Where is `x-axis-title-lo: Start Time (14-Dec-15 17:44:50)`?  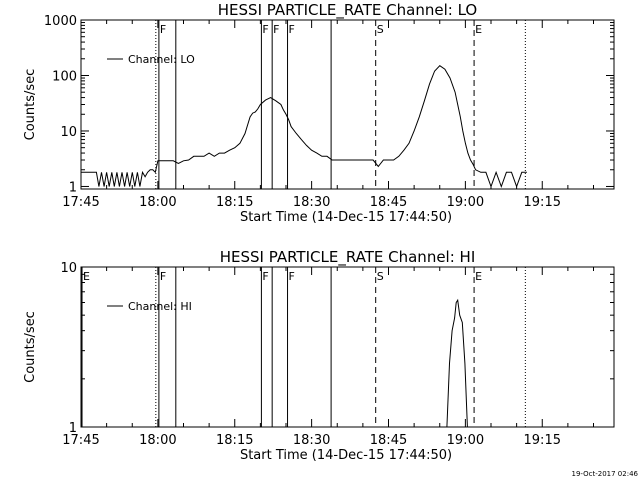 x-axis-title-lo: Start Time (14-Dec-15 17:44:50) is located at coordinates (346, 217).